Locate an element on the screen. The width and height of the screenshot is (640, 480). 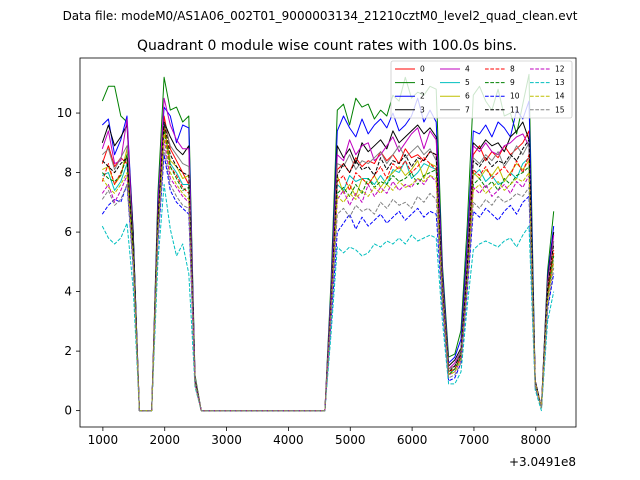
y-axis: 0 2 4 6 8 10 is located at coordinates (68, 262).